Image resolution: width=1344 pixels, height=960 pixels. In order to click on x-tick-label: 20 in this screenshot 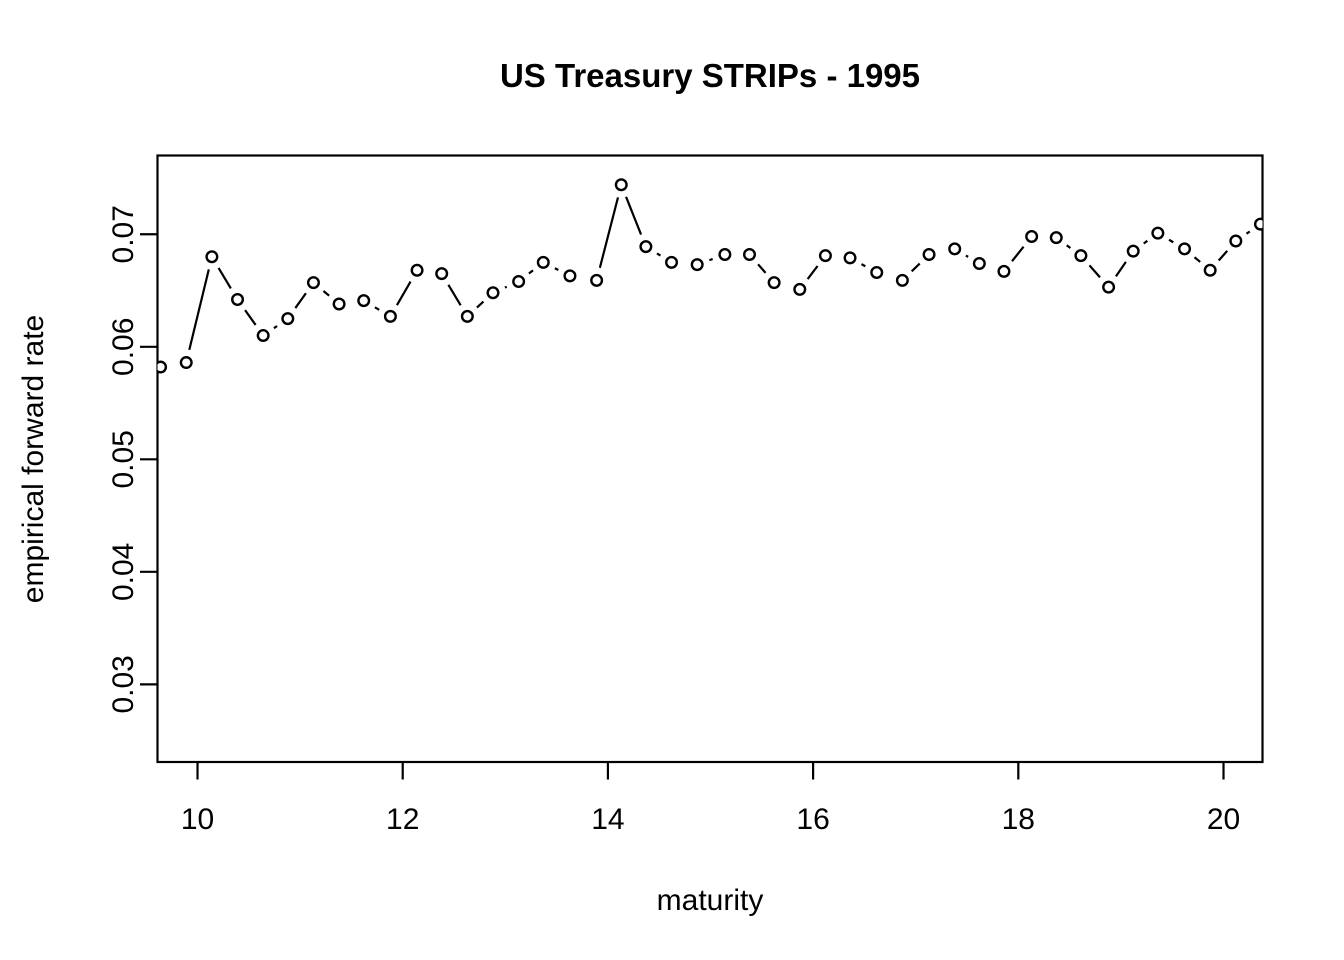, I will do `click(1223, 819)`.